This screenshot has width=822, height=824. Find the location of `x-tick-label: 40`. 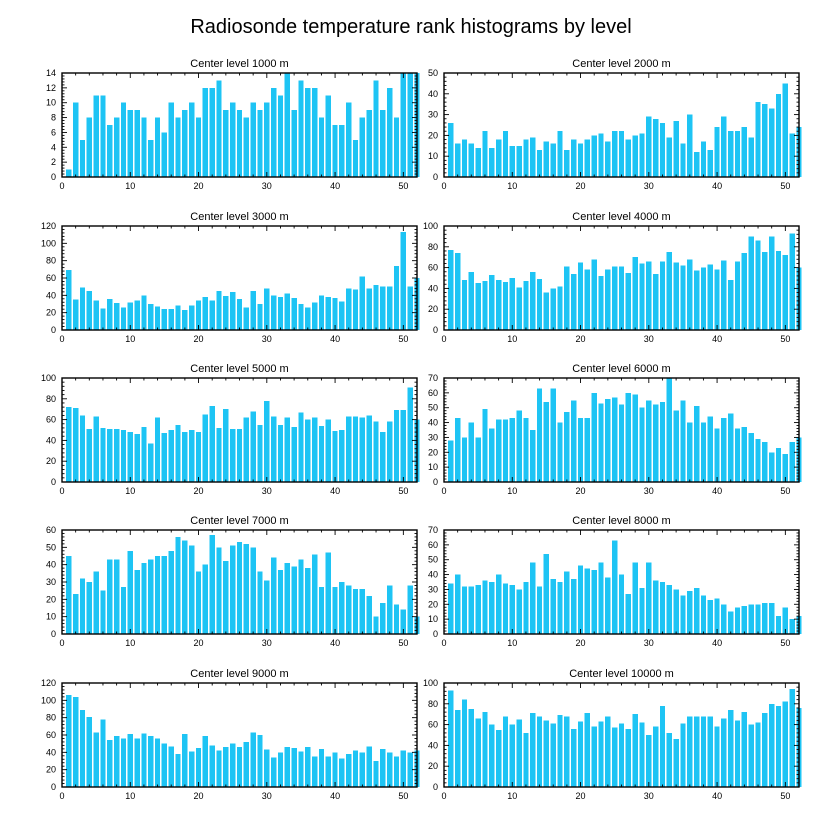

x-tick-label: 40 is located at coordinates (335, 643).